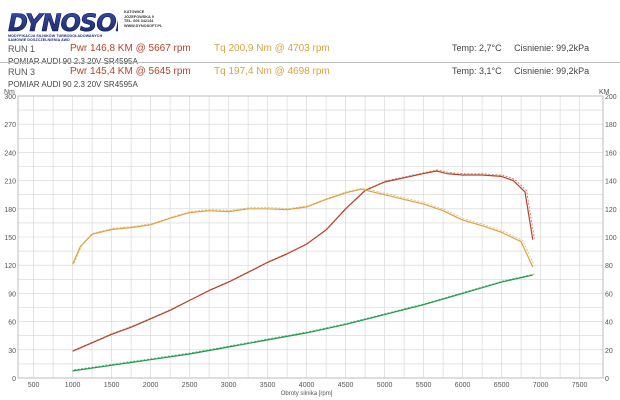 This screenshot has height=400, width=620. What do you see at coordinates (14, 379) in the screenshot?
I see `y-left-tick-label: 0` at bounding box center [14, 379].